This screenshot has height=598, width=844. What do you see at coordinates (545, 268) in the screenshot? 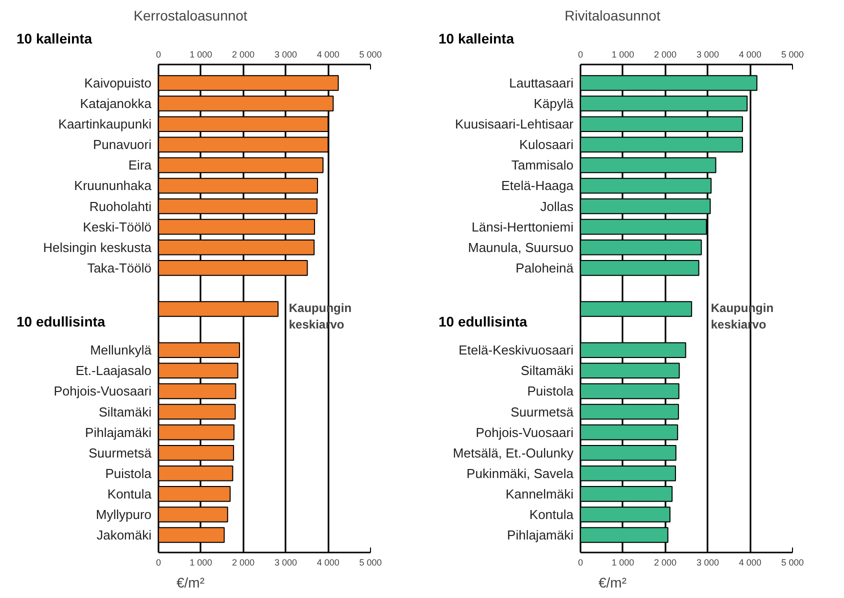
I see `y-tick-label: Paloheinä` at bounding box center [545, 268].